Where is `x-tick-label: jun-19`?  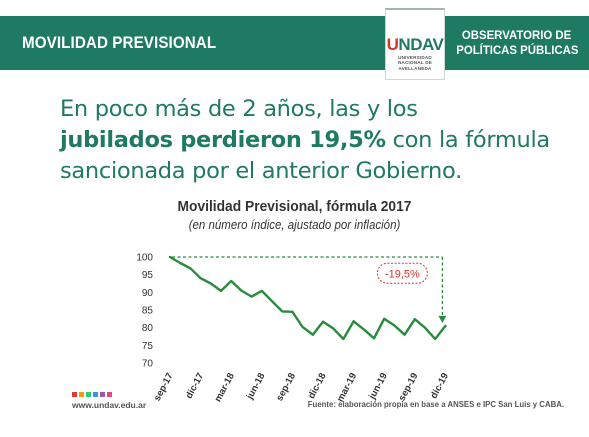
x-tick-label: jun-19 is located at coordinates (378, 386).